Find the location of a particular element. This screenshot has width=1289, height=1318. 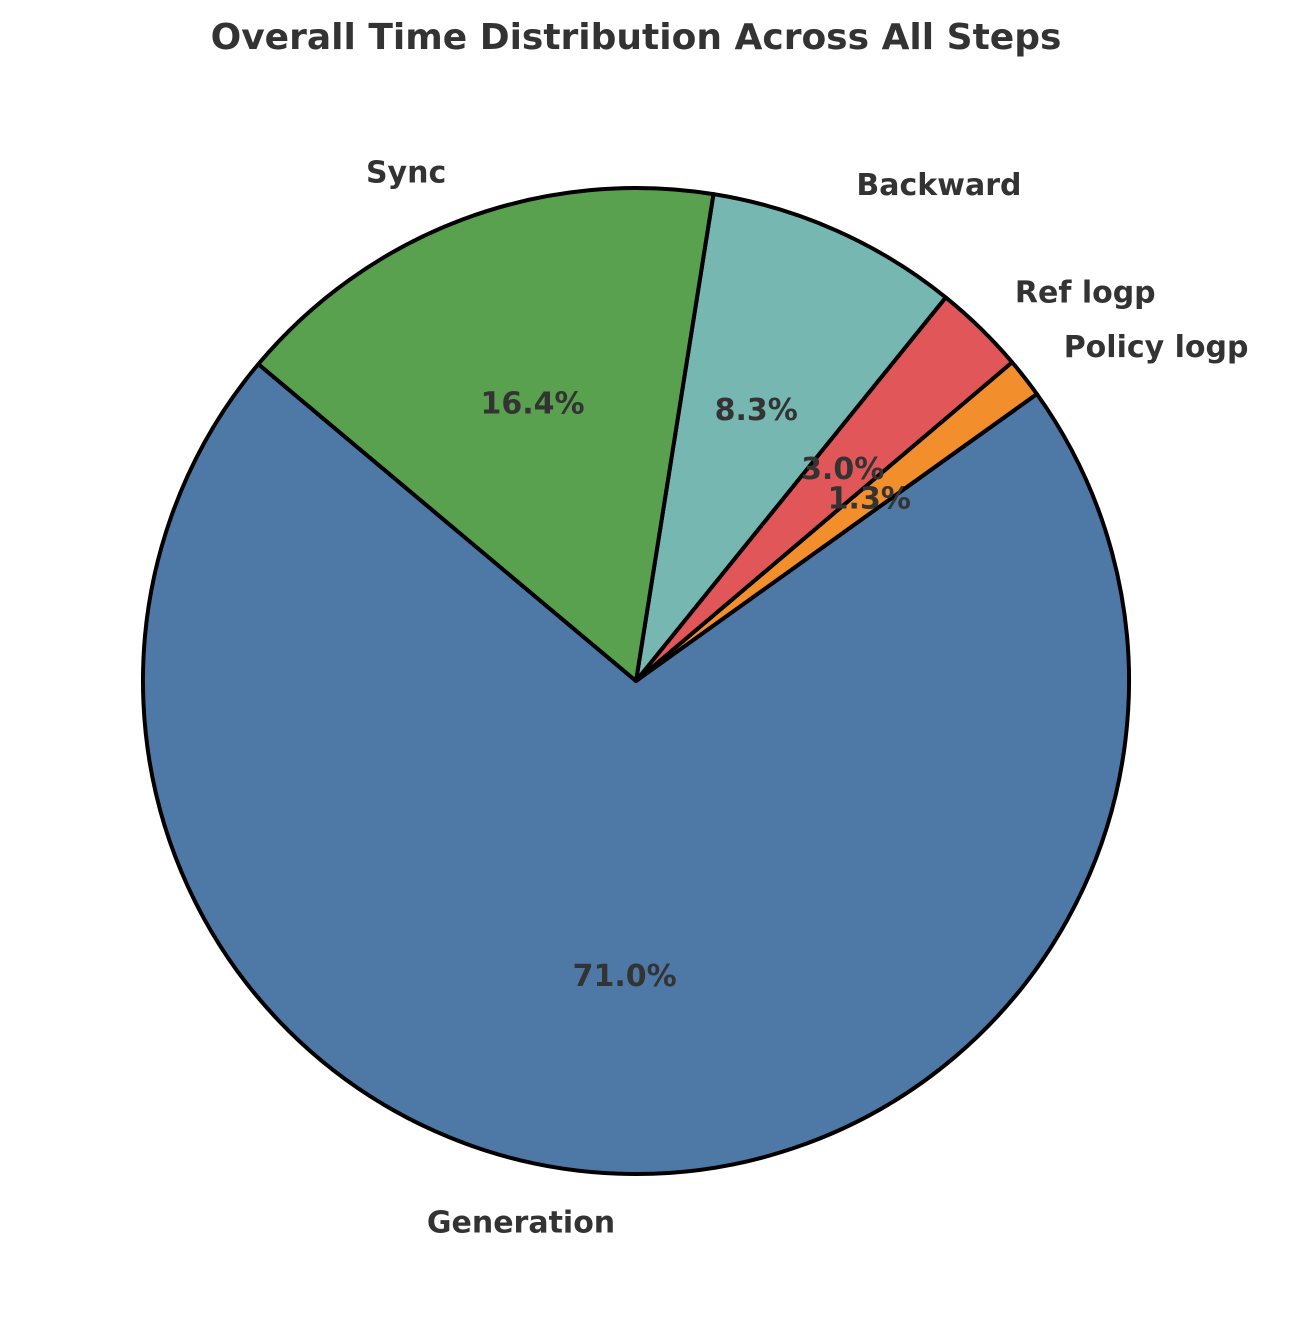

slice-percent-ref-logp: 3.0% is located at coordinates (842, 469).